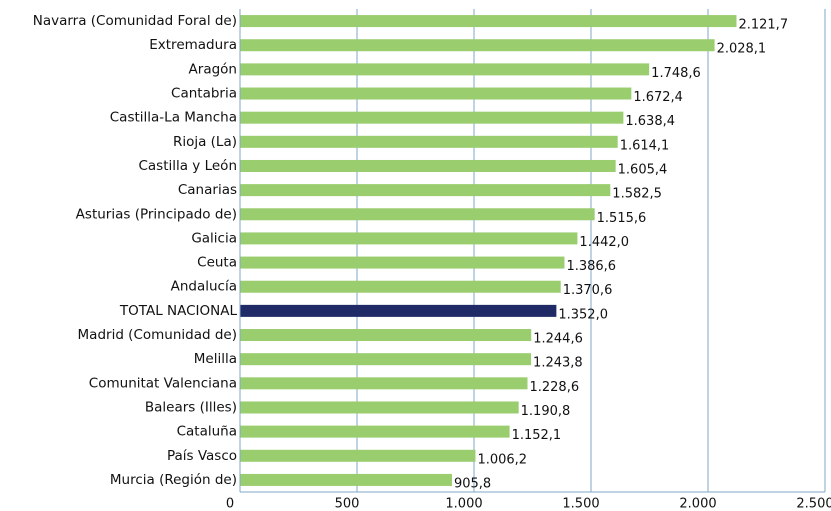  What do you see at coordinates (230, 504) in the screenshot?
I see `x-tick-label: 0` at bounding box center [230, 504].